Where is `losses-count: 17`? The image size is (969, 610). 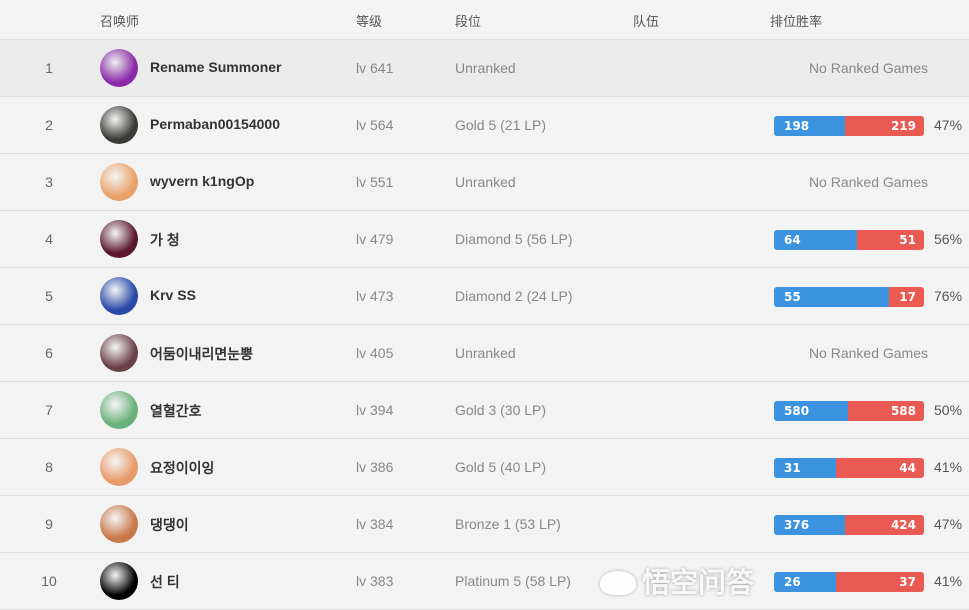 losses-count: 17 is located at coordinates (906, 297).